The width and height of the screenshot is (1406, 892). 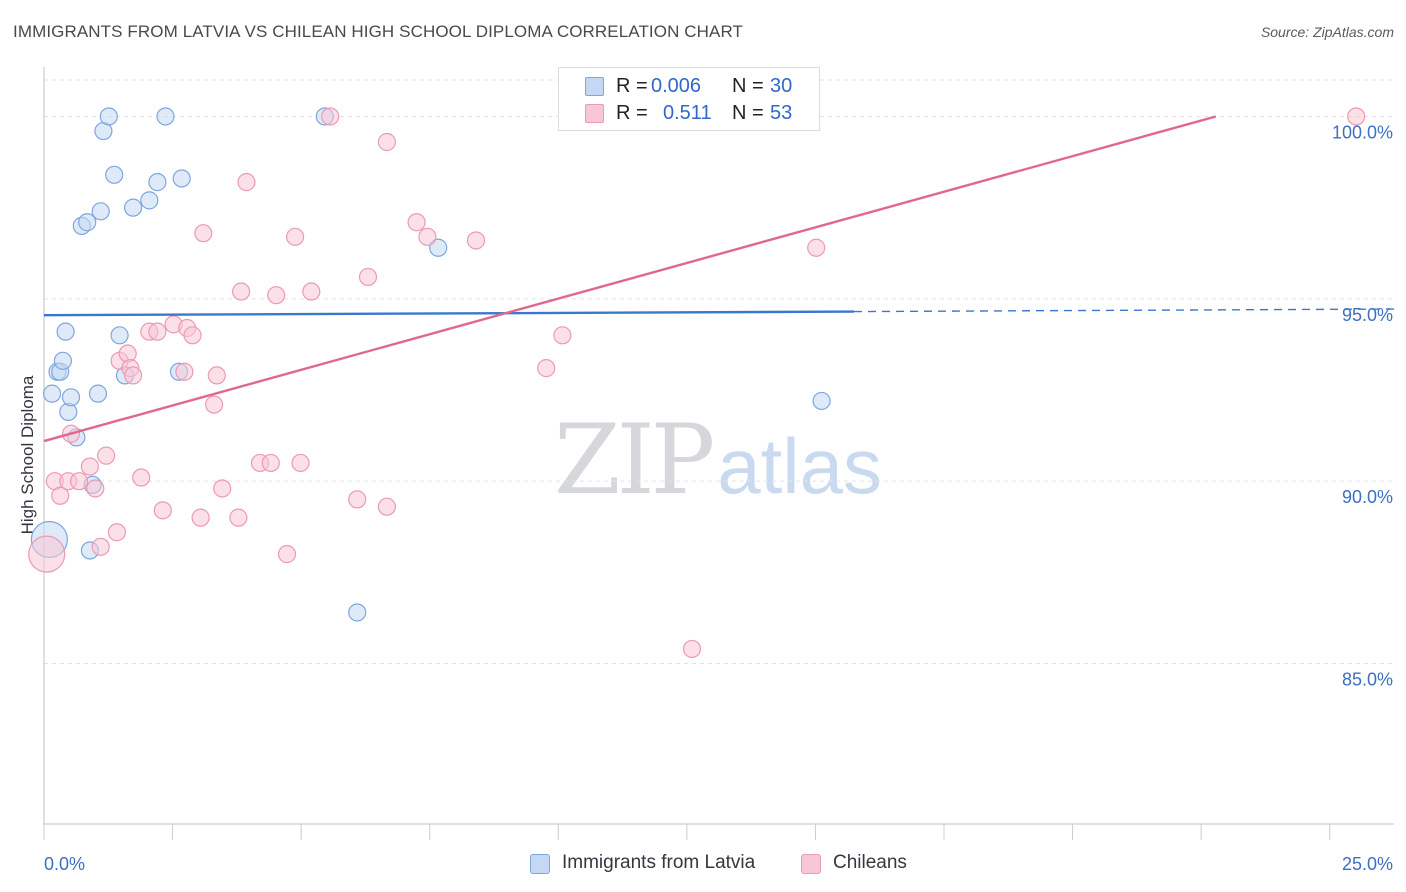 What do you see at coordinates (687, 113) in the screenshot?
I see `legend-r-value-chileans: 0.511` at bounding box center [687, 113].